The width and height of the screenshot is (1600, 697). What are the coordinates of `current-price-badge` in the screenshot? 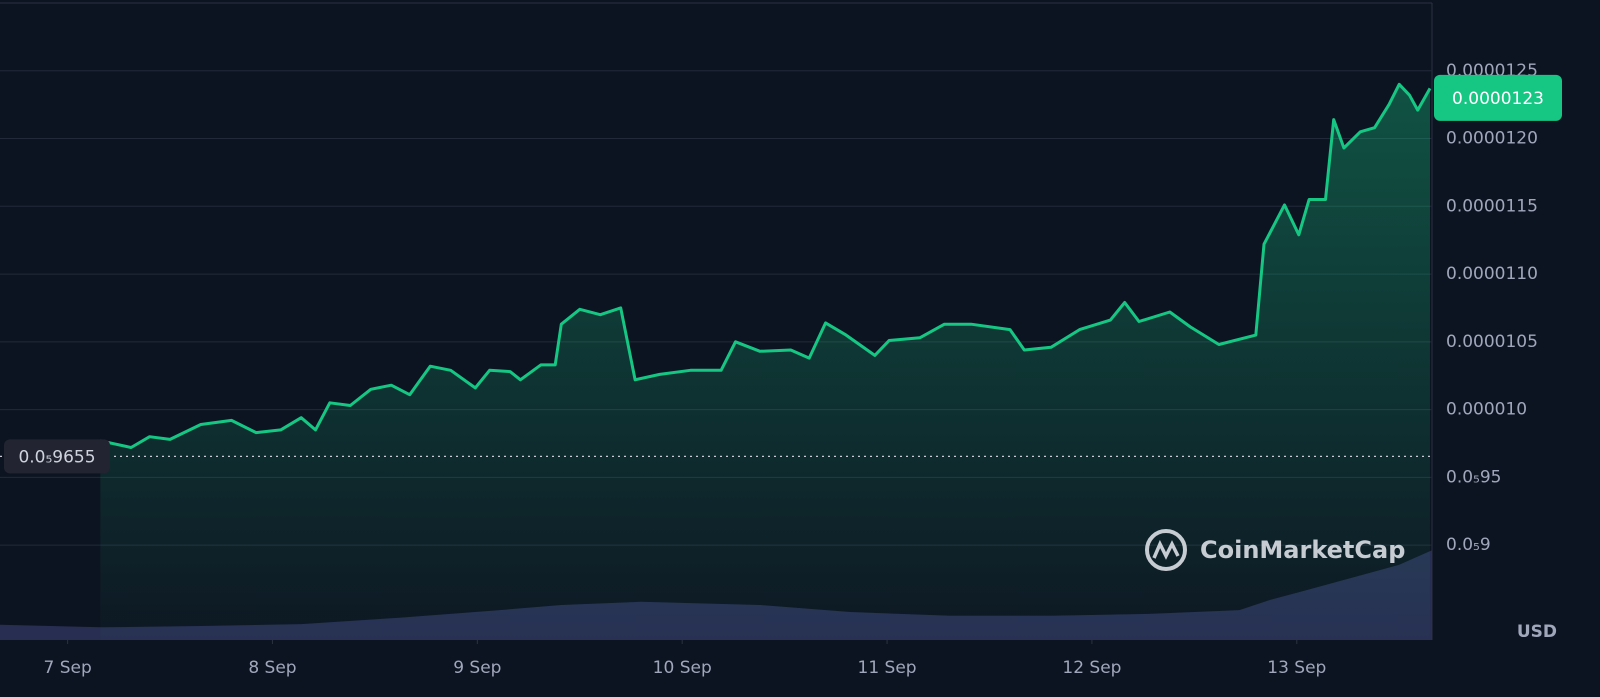 It's located at (1498, 97).